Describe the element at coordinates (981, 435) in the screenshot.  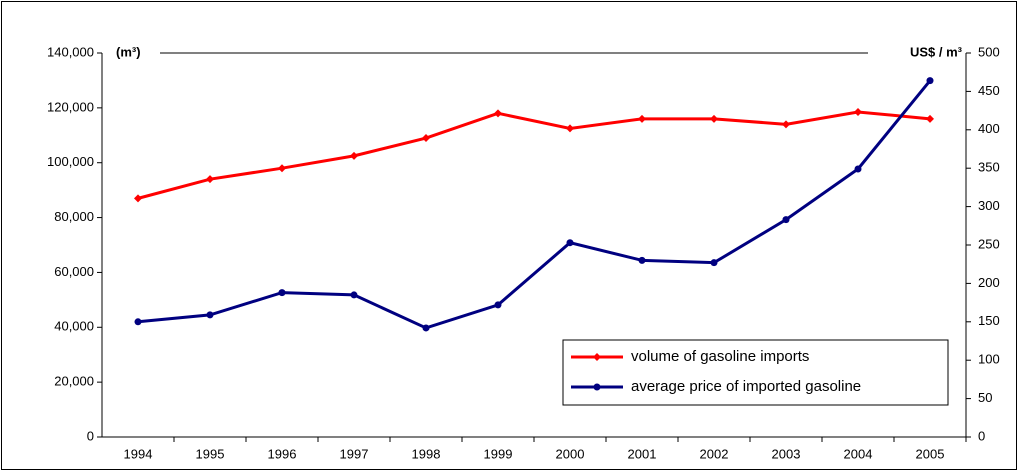
I see `y2-tick-label: 0` at that location.